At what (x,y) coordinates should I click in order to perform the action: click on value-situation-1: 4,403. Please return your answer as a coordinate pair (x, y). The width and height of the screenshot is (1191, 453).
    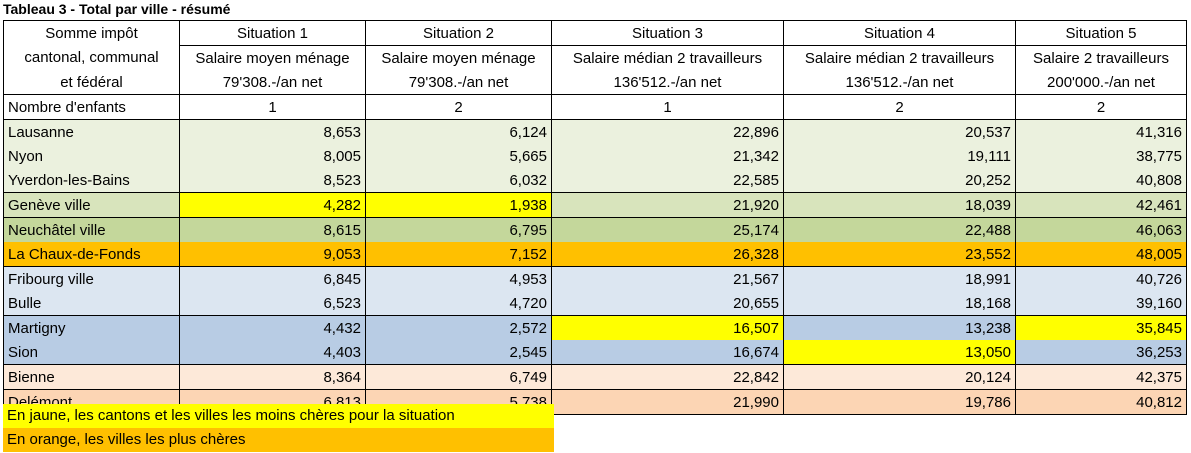
    Looking at the image, I should click on (272, 352).